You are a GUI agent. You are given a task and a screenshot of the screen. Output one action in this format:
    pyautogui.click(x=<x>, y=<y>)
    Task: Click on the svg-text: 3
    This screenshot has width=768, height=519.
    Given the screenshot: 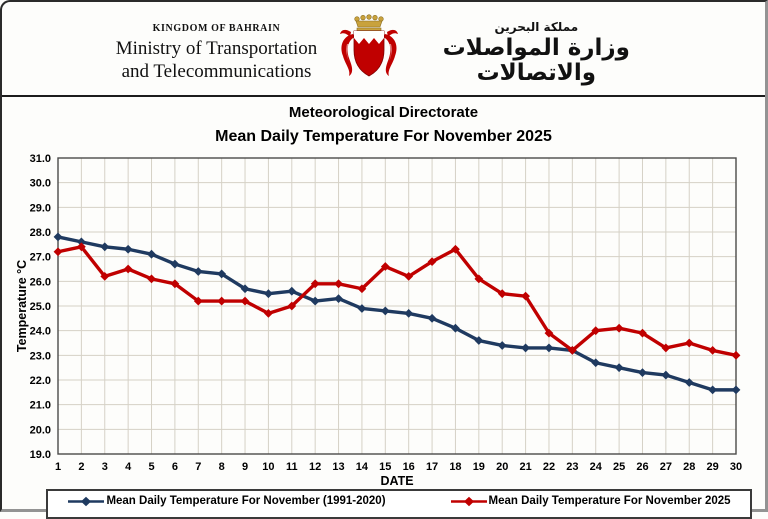 What is the action you would take?
    pyautogui.click(x=105, y=467)
    